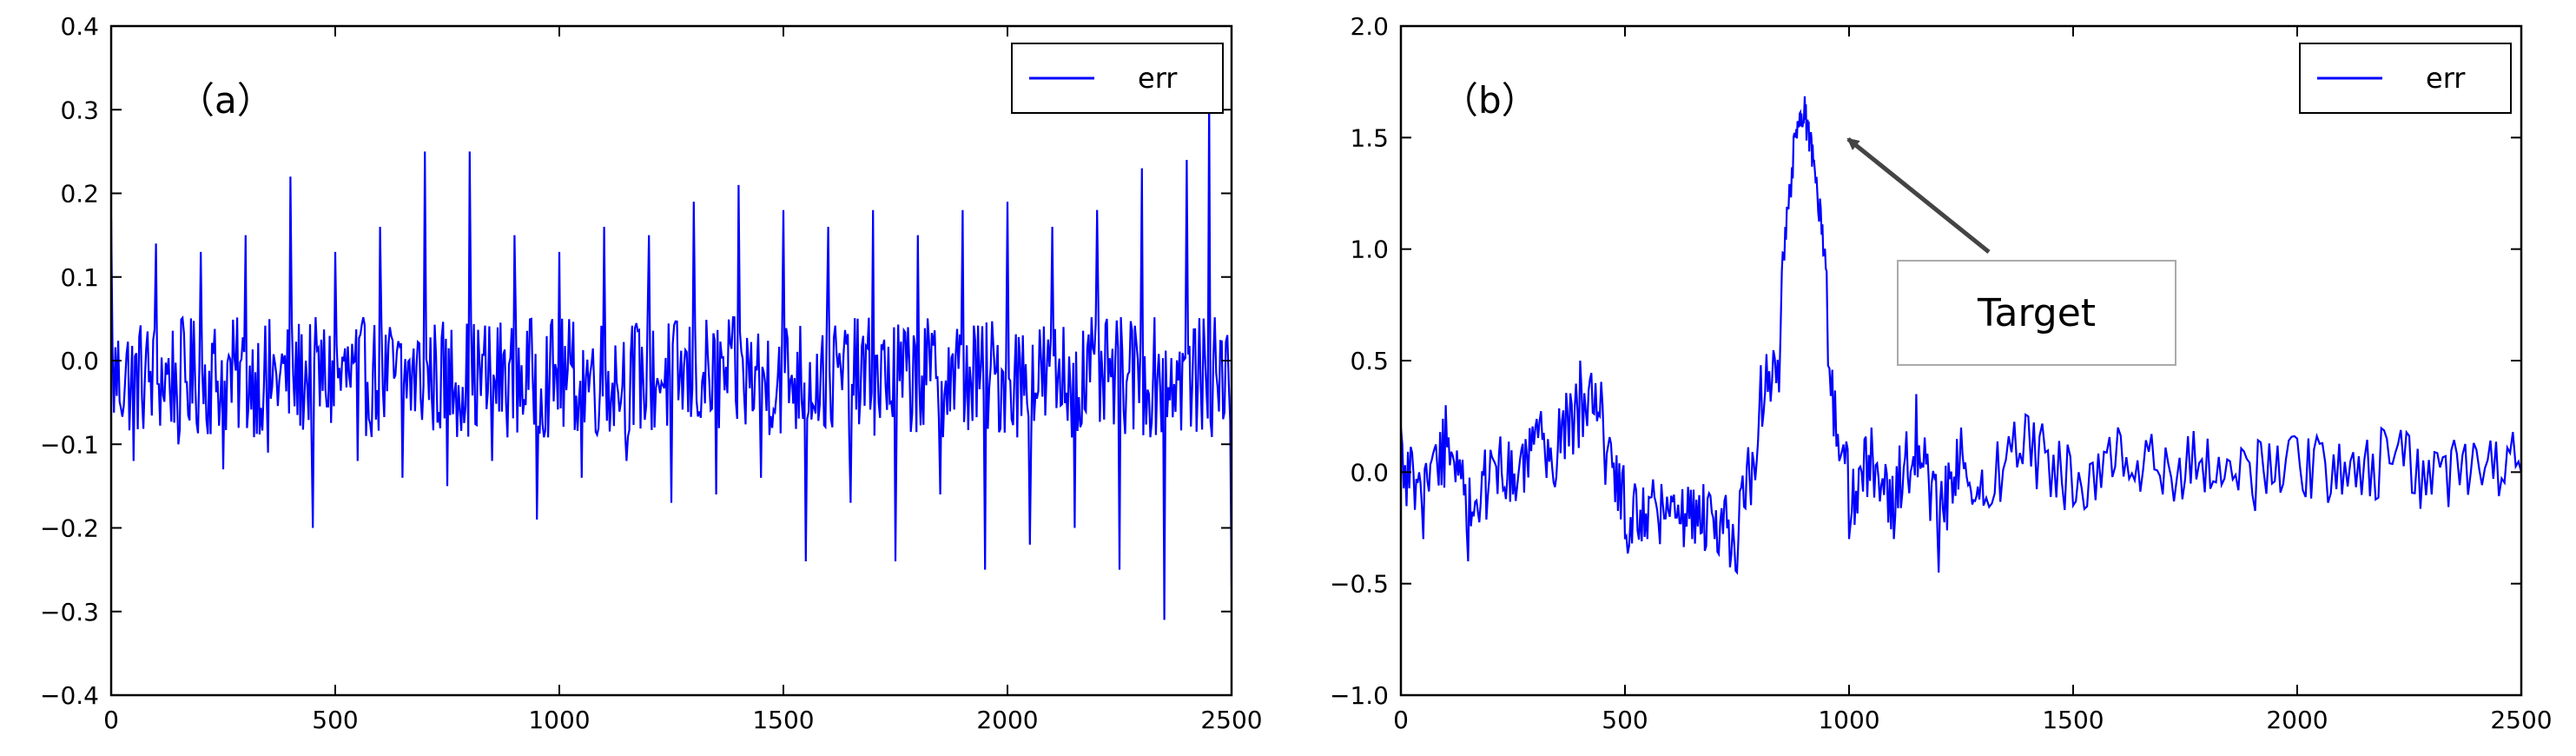 Image resolution: width=2576 pixels, height=756 pixels. What do you see at coordinates (1370, 26) in the screenshot?
I see `y-tick-label: 2.0` at bounding box center [1370, 26].